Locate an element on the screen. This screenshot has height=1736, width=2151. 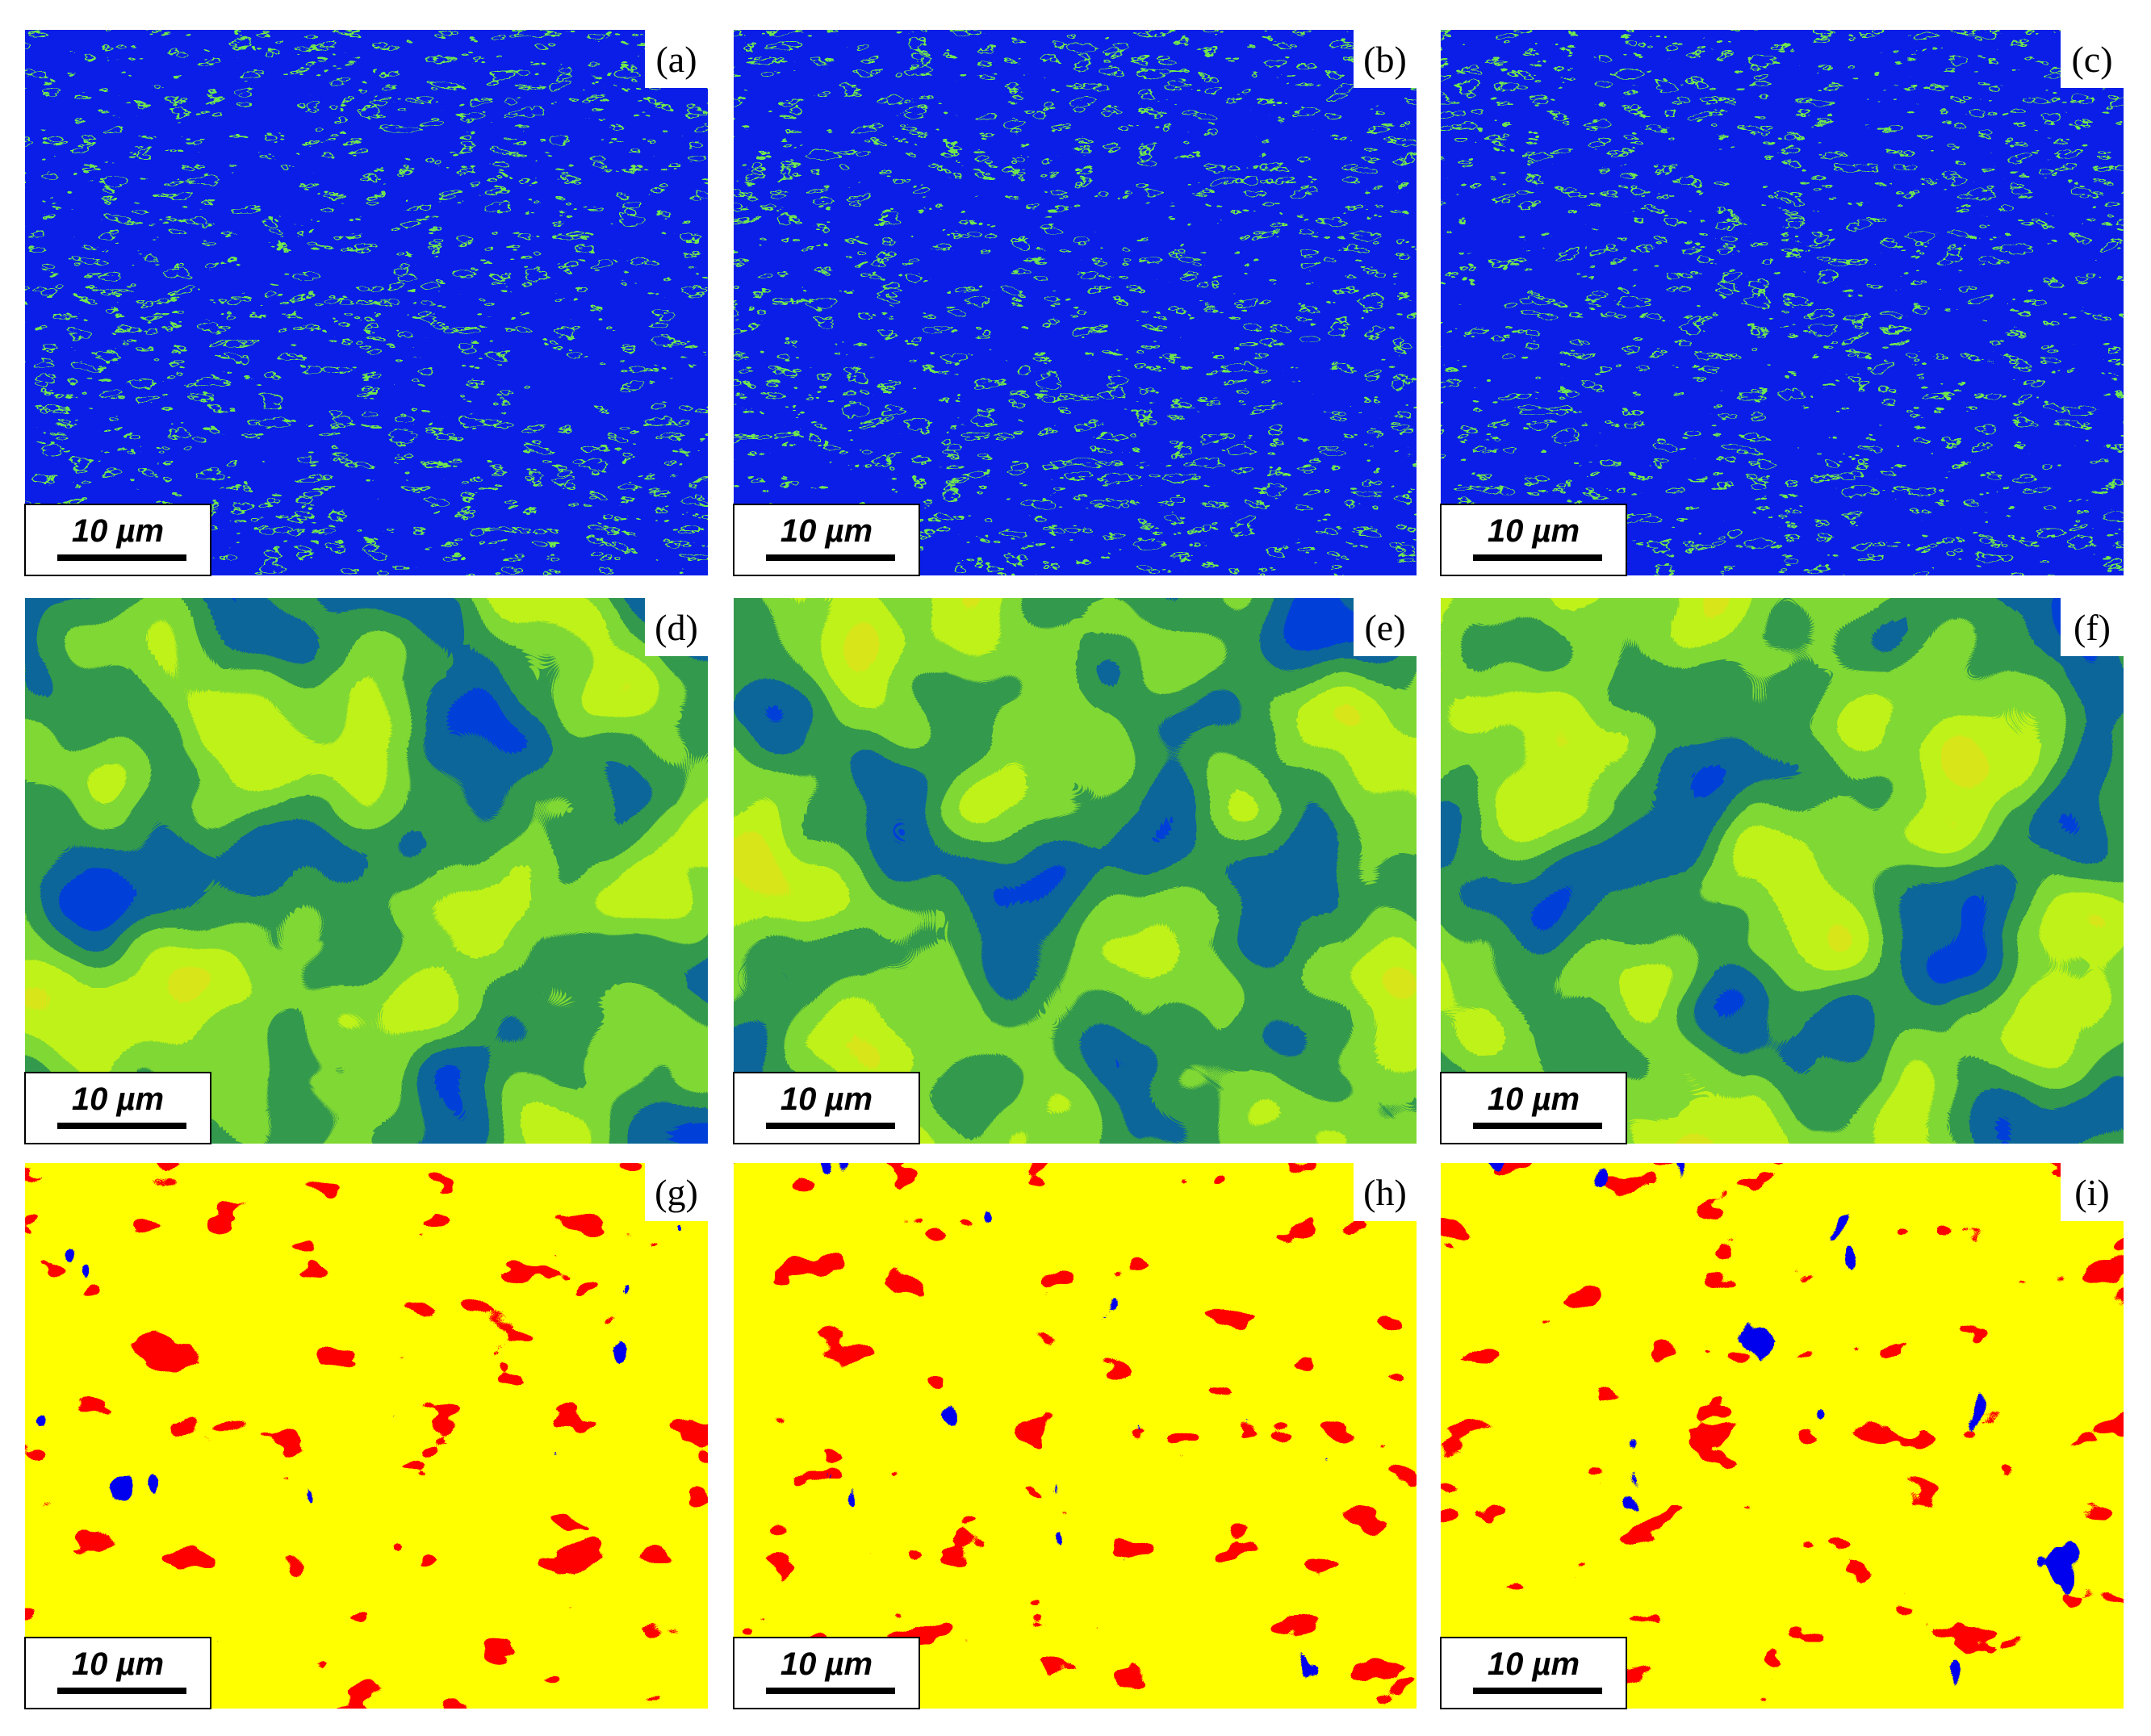
panel: (d) 10 µm is located at coordinates (366, 871).